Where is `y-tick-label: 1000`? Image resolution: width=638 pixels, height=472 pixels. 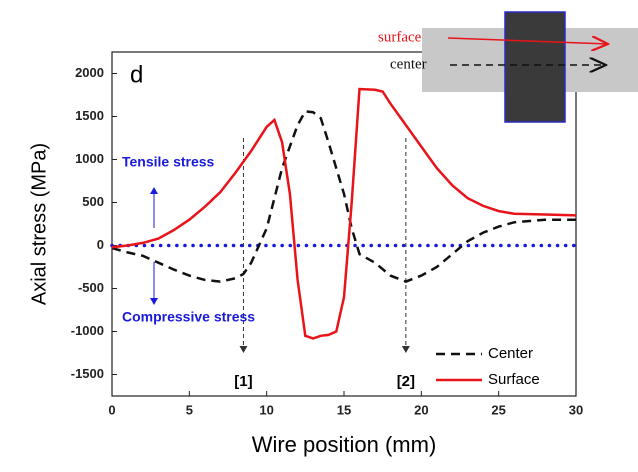 y-tick-label: 1000 is located at coordinates (89, 158).